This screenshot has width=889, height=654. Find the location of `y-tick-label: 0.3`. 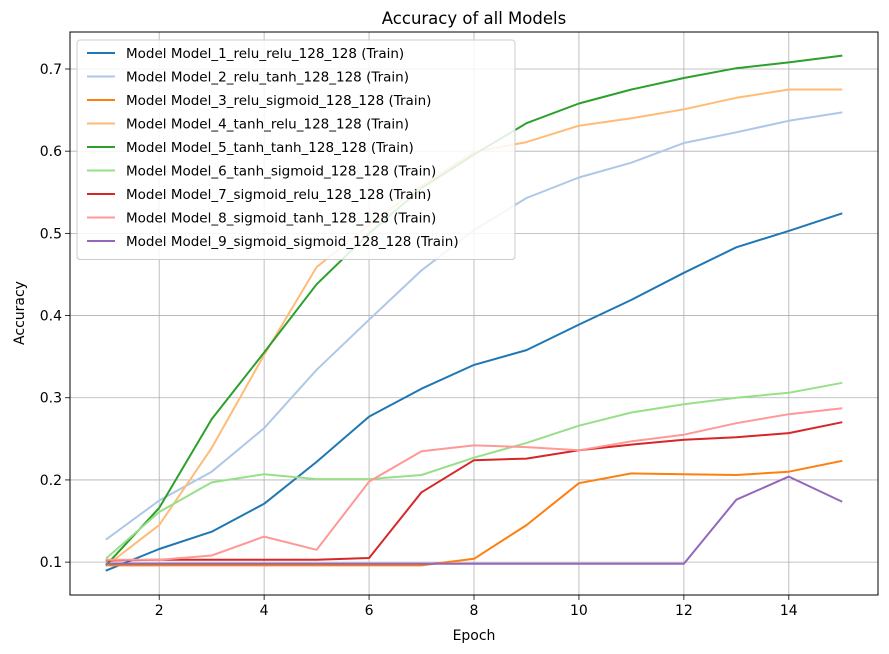

y-tick-label: 0.3 is located at coordinates (51, 399).